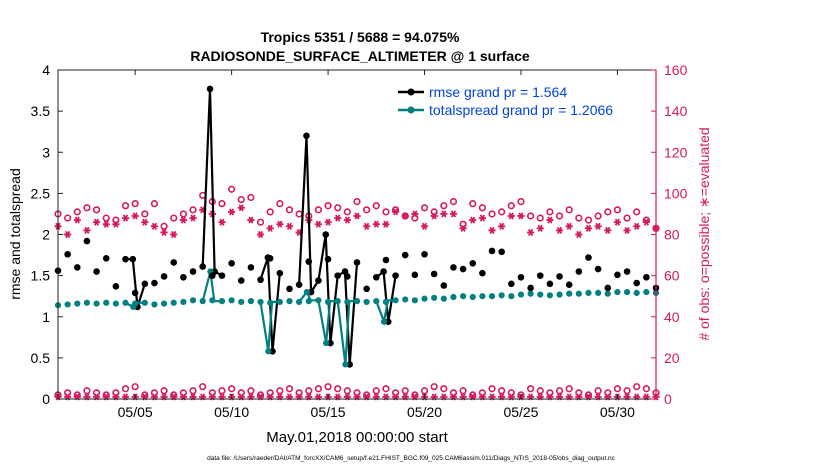  I want to click on spread-spike-line, so click(346, 332).